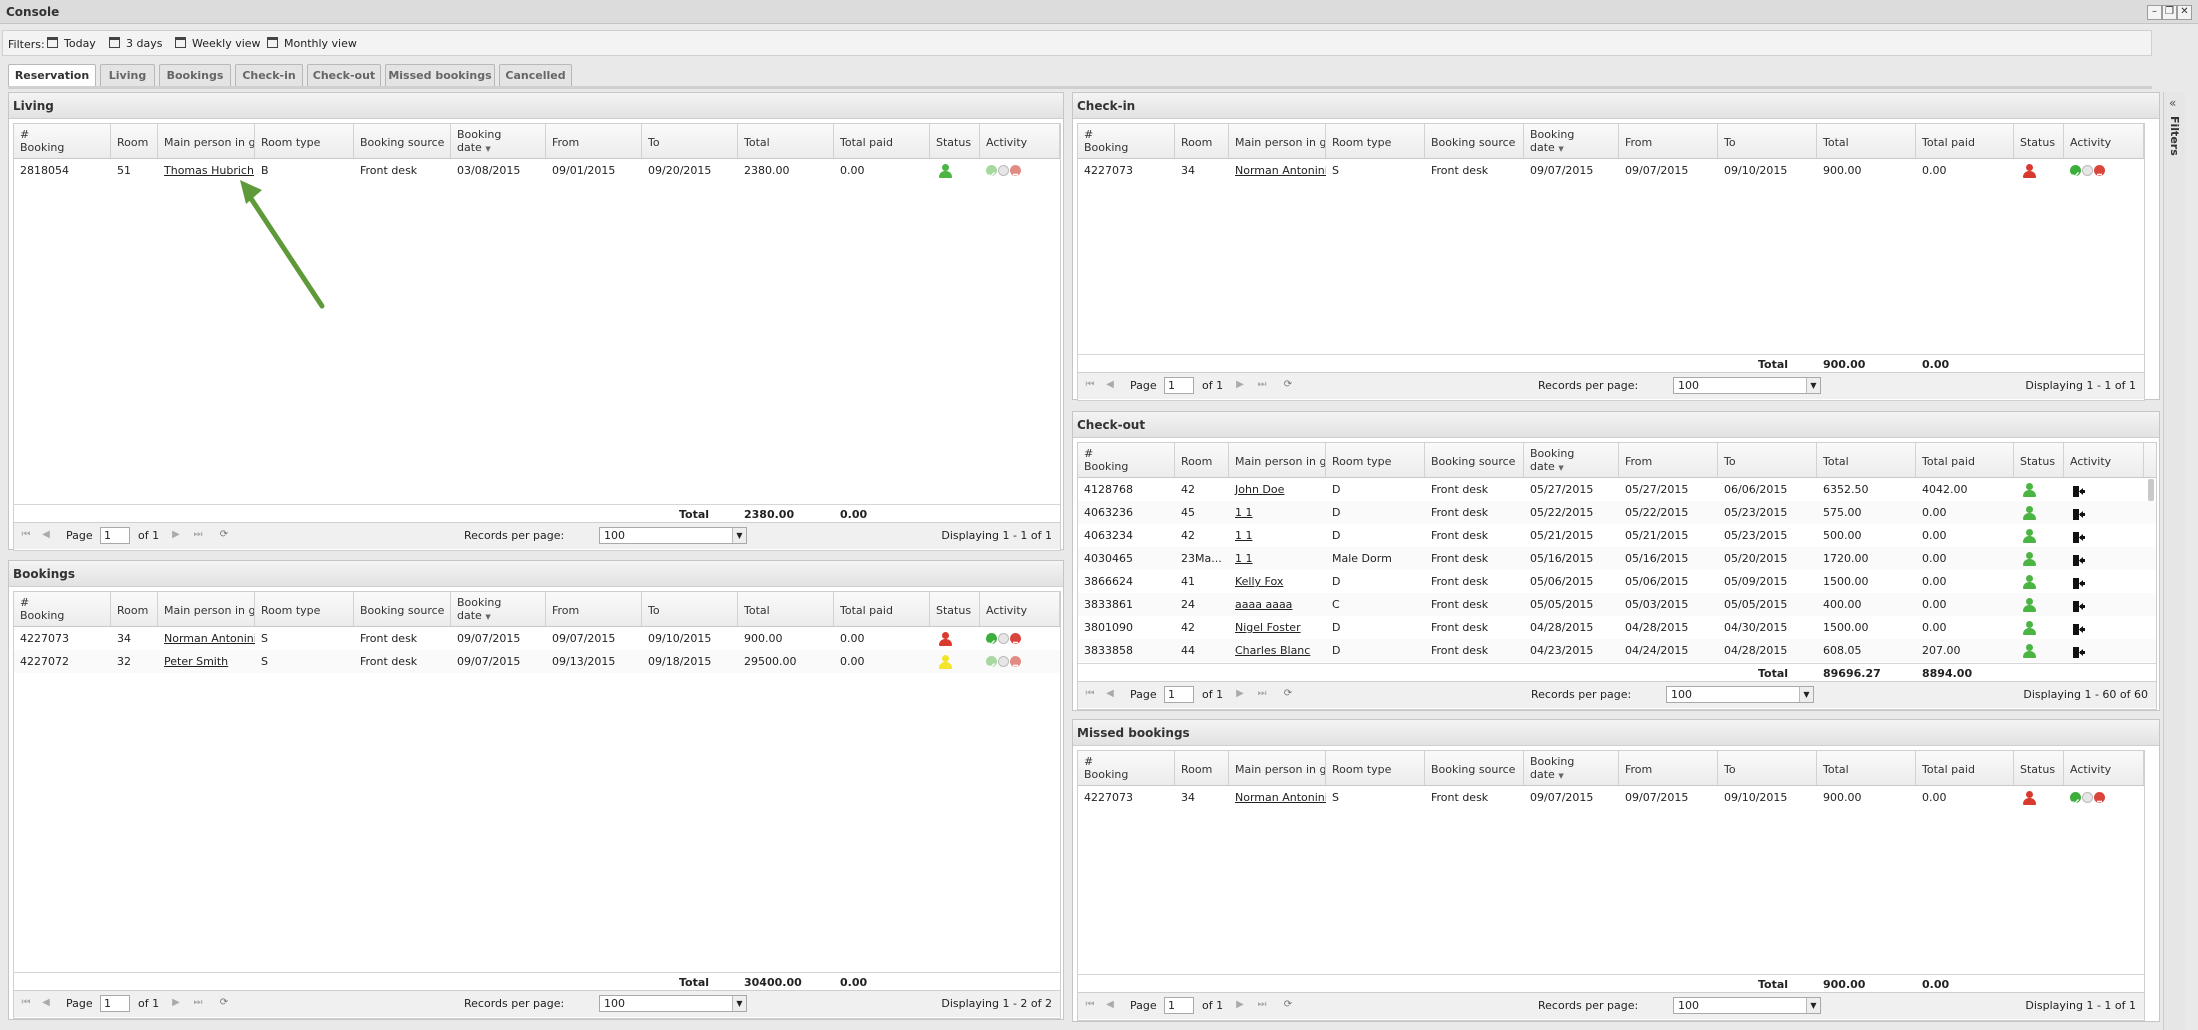 The image size is (2198, 1030). Describe the element at coordinates (1179, 1005) in the screenshot. I see `page-number-input: 1` at that location.